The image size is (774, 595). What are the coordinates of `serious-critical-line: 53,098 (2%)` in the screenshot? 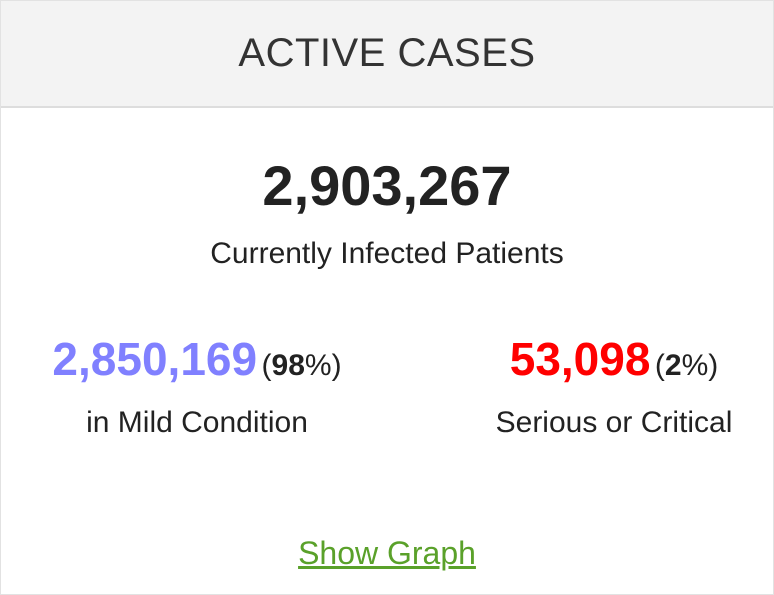 It's located at (613, 365).